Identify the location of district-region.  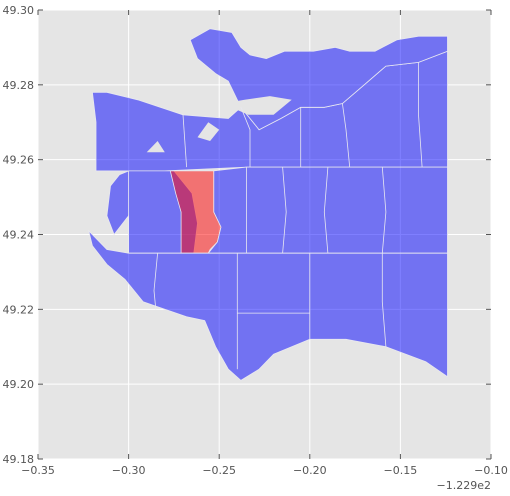
(327, 210).